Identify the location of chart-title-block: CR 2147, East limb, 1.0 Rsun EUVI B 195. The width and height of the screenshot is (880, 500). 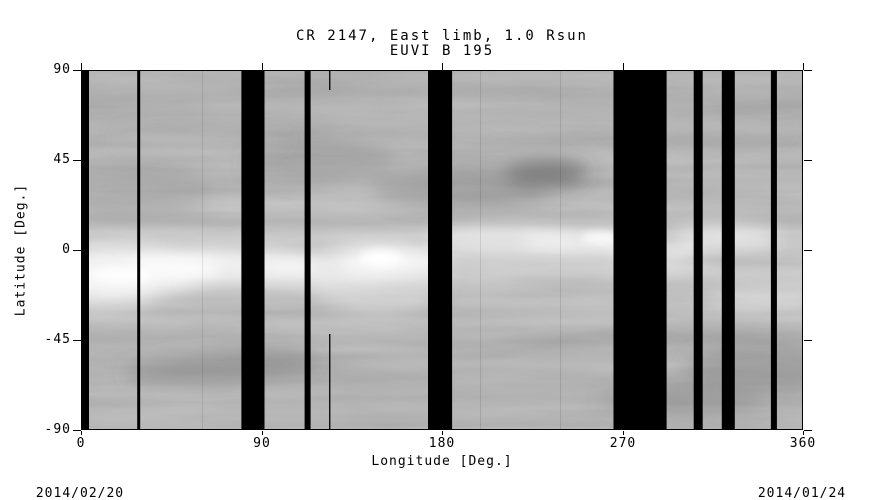
(442, 44).